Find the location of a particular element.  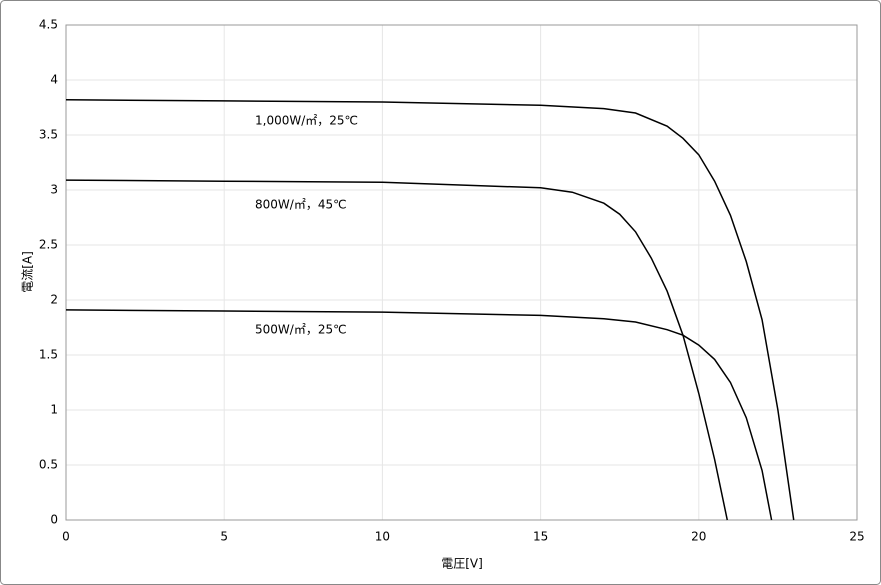

x-tick-label: 5 is located at coordinates (224, 537).